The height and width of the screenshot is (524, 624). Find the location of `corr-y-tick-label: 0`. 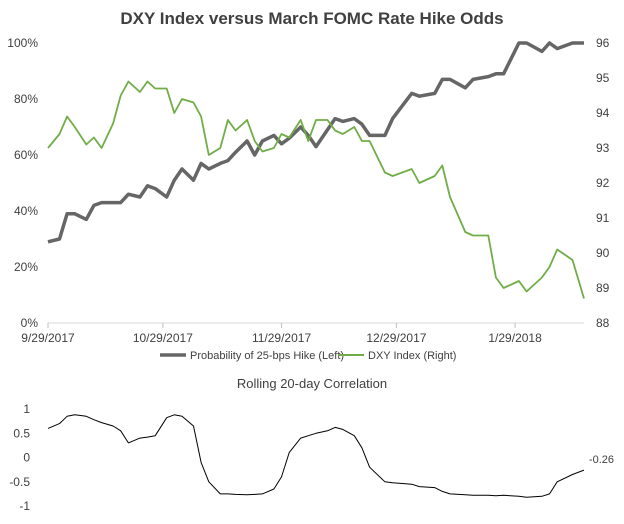

corr-y-tick-label: 0 is located at coordinates (26, 458).